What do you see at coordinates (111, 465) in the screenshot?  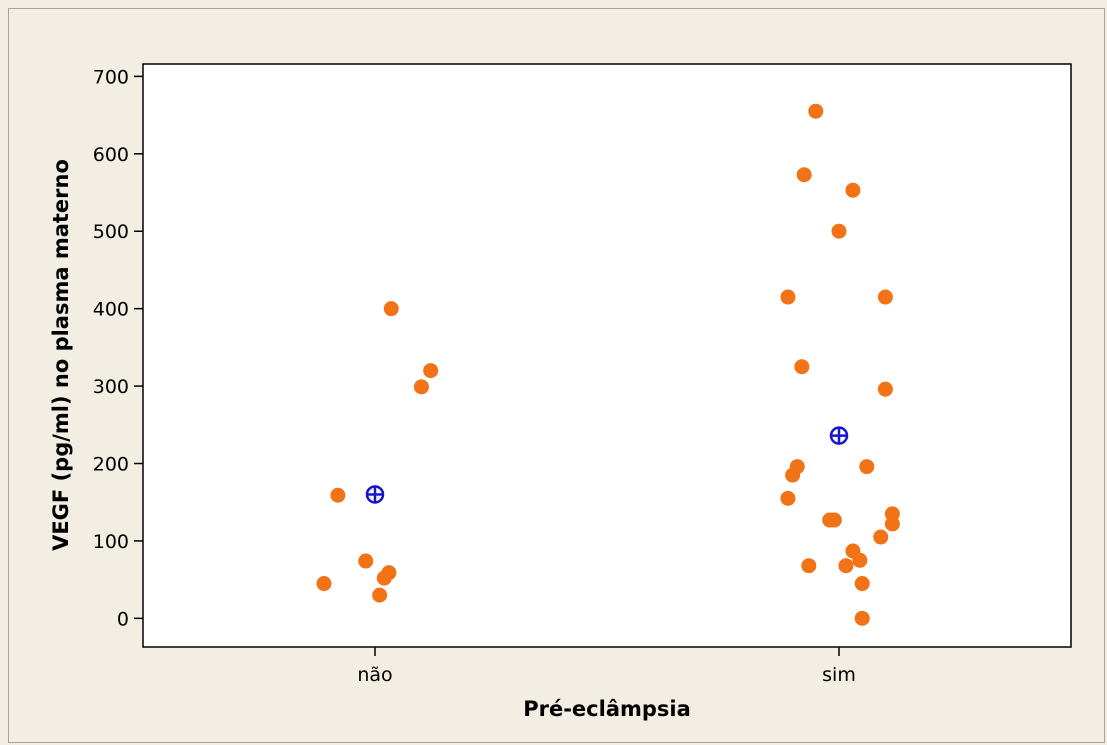 I see `y-tick-label: 200` at bounding box center [111, 465].